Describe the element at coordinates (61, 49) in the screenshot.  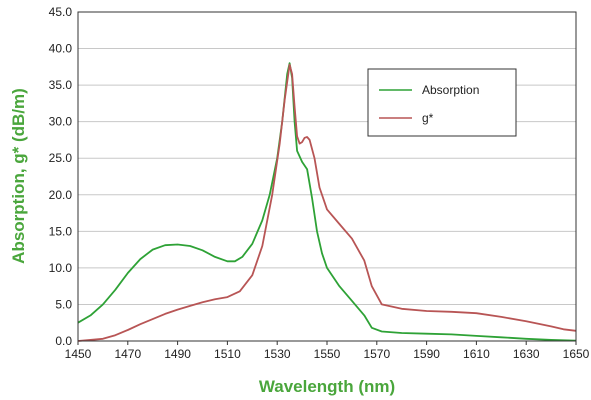
I see `y-tick-label: 40.0` at that location.